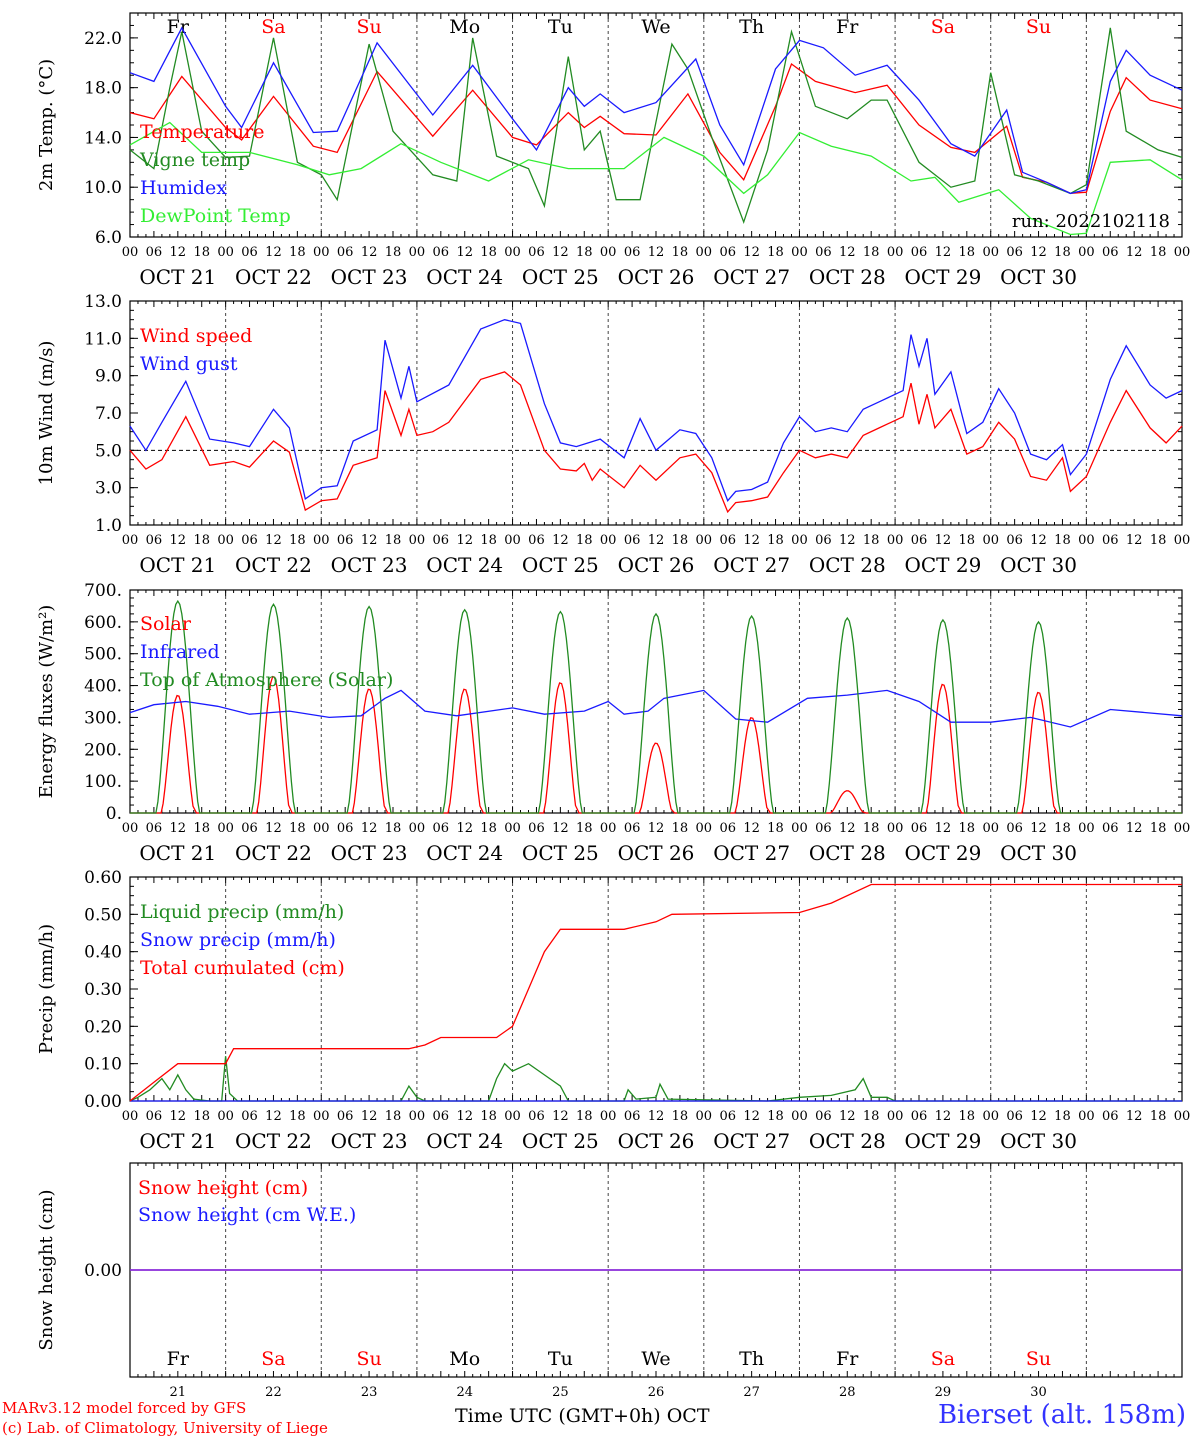 The height and width of the screenshot is (1440, 1194). Describe the element at coordinates (103, 591) in the screenshot. I see `y-tick-label: 700.` at that location.